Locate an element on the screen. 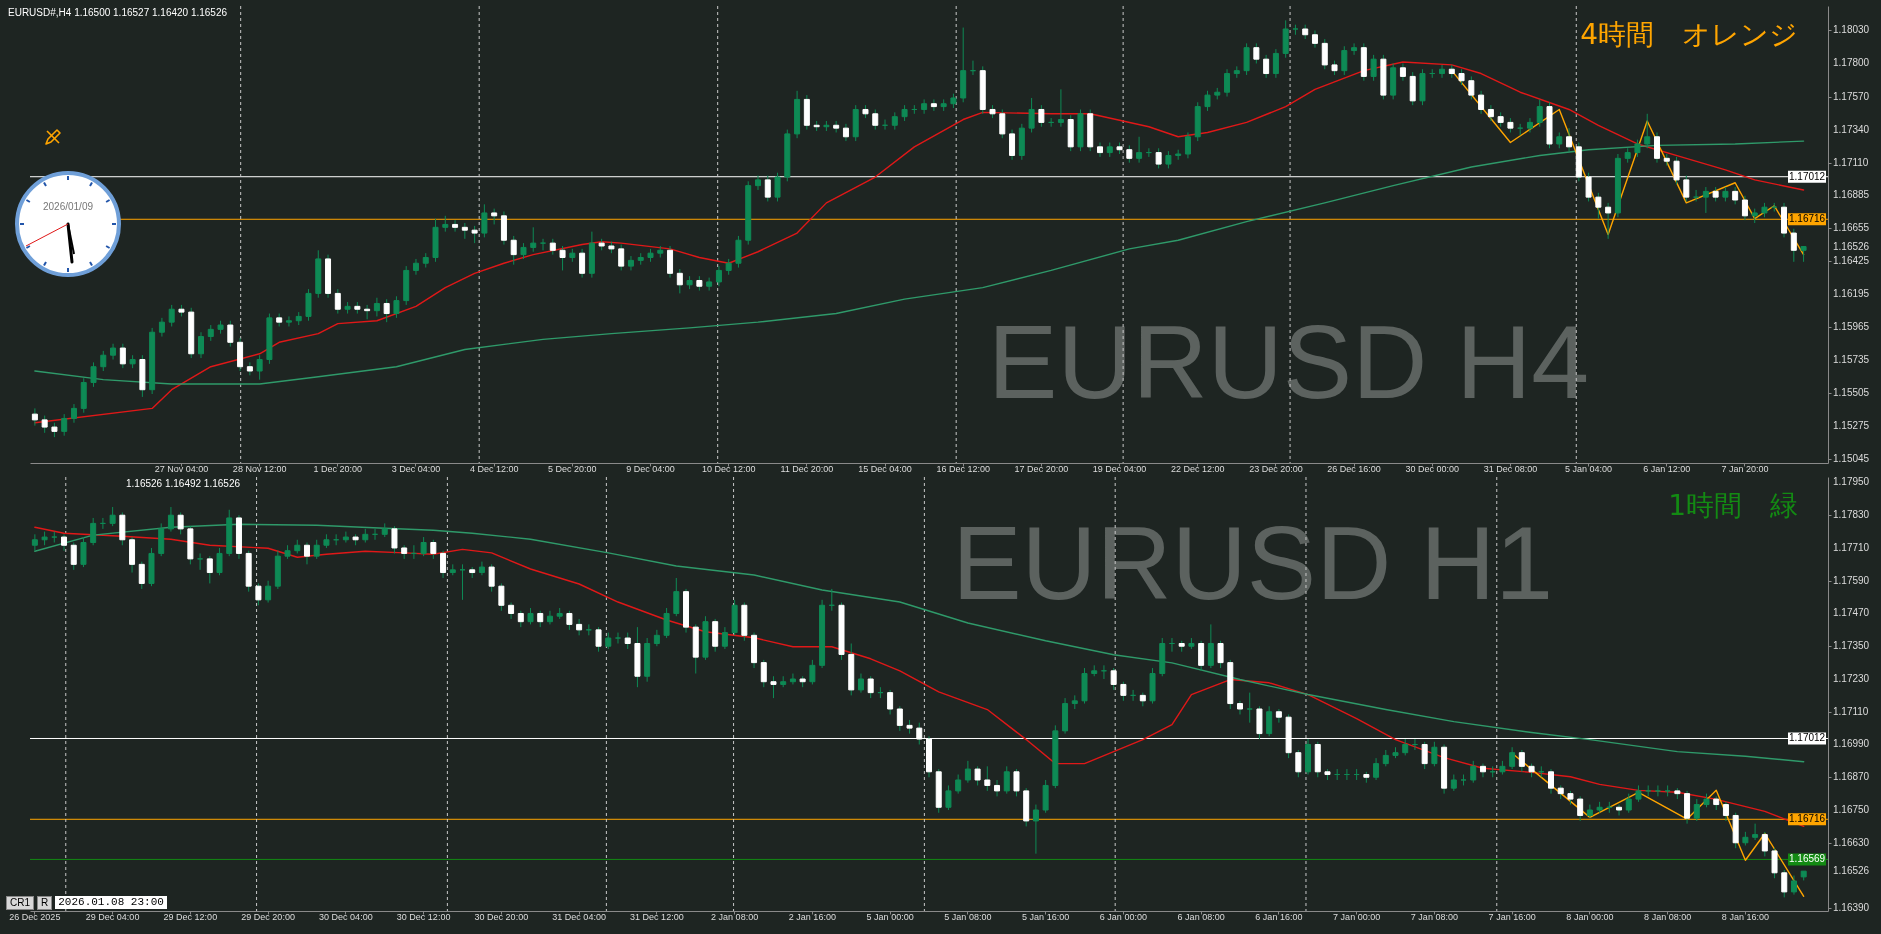  x-tick-label: 16 Dec 12:00 is located at coordinates (963, 468).